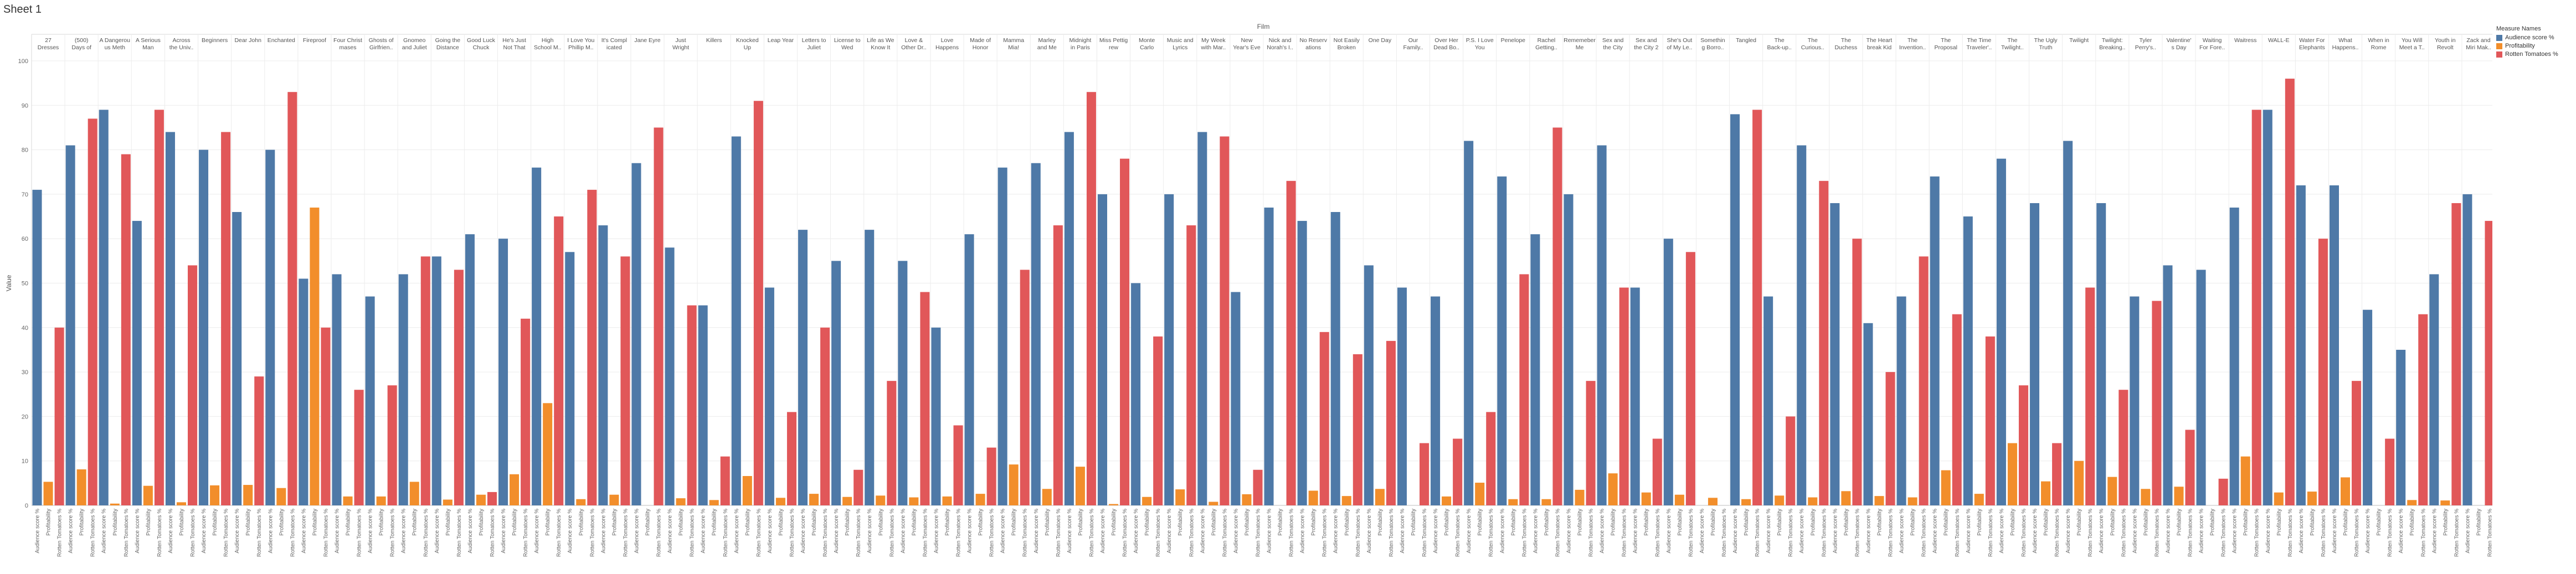  What do you see at coordinates (947, 40) in the screenshot?
I see `film-label: Love` at bounding box center [947, 40].